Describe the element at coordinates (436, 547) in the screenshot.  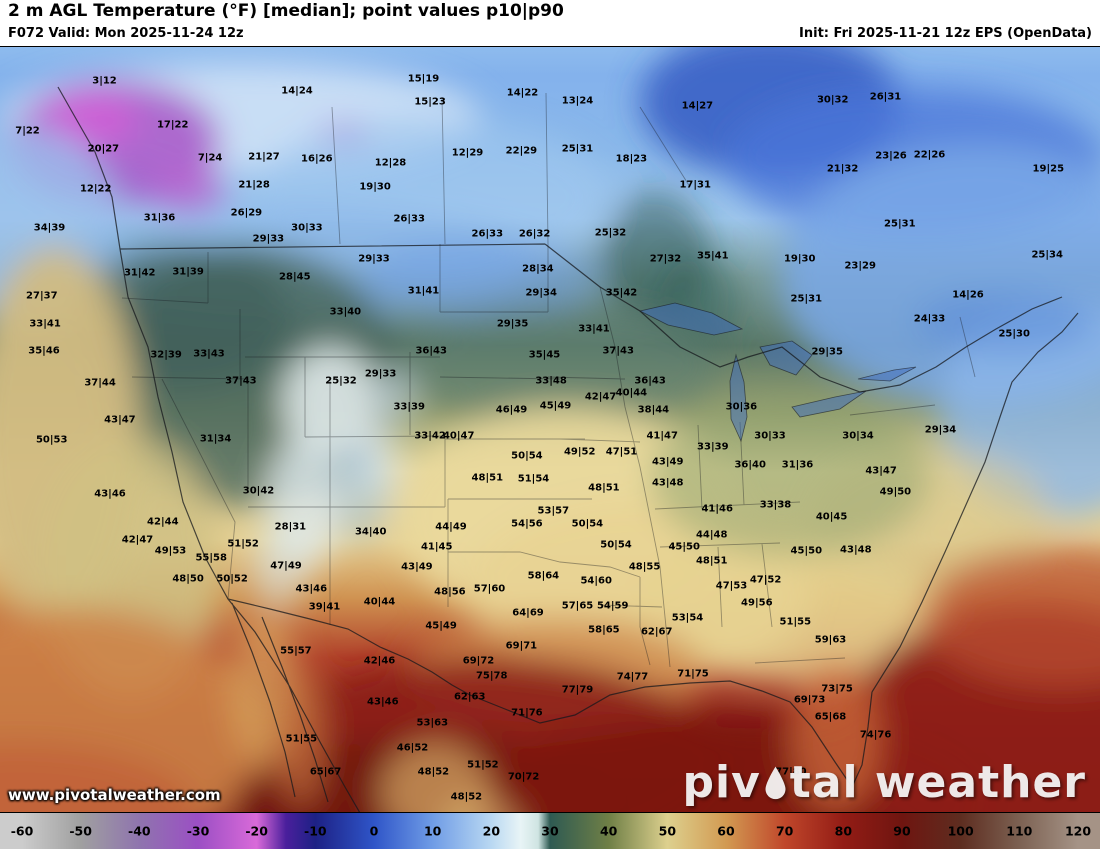
I see `point-value: 41|45` at that location.